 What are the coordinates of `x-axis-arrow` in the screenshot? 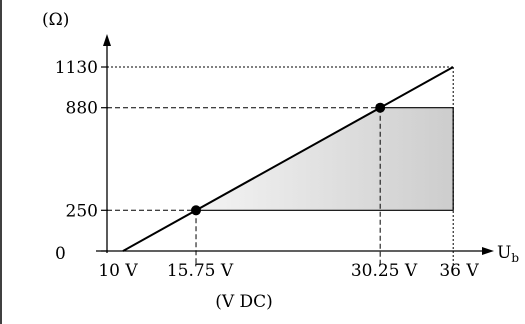 It's located at (488, 251).